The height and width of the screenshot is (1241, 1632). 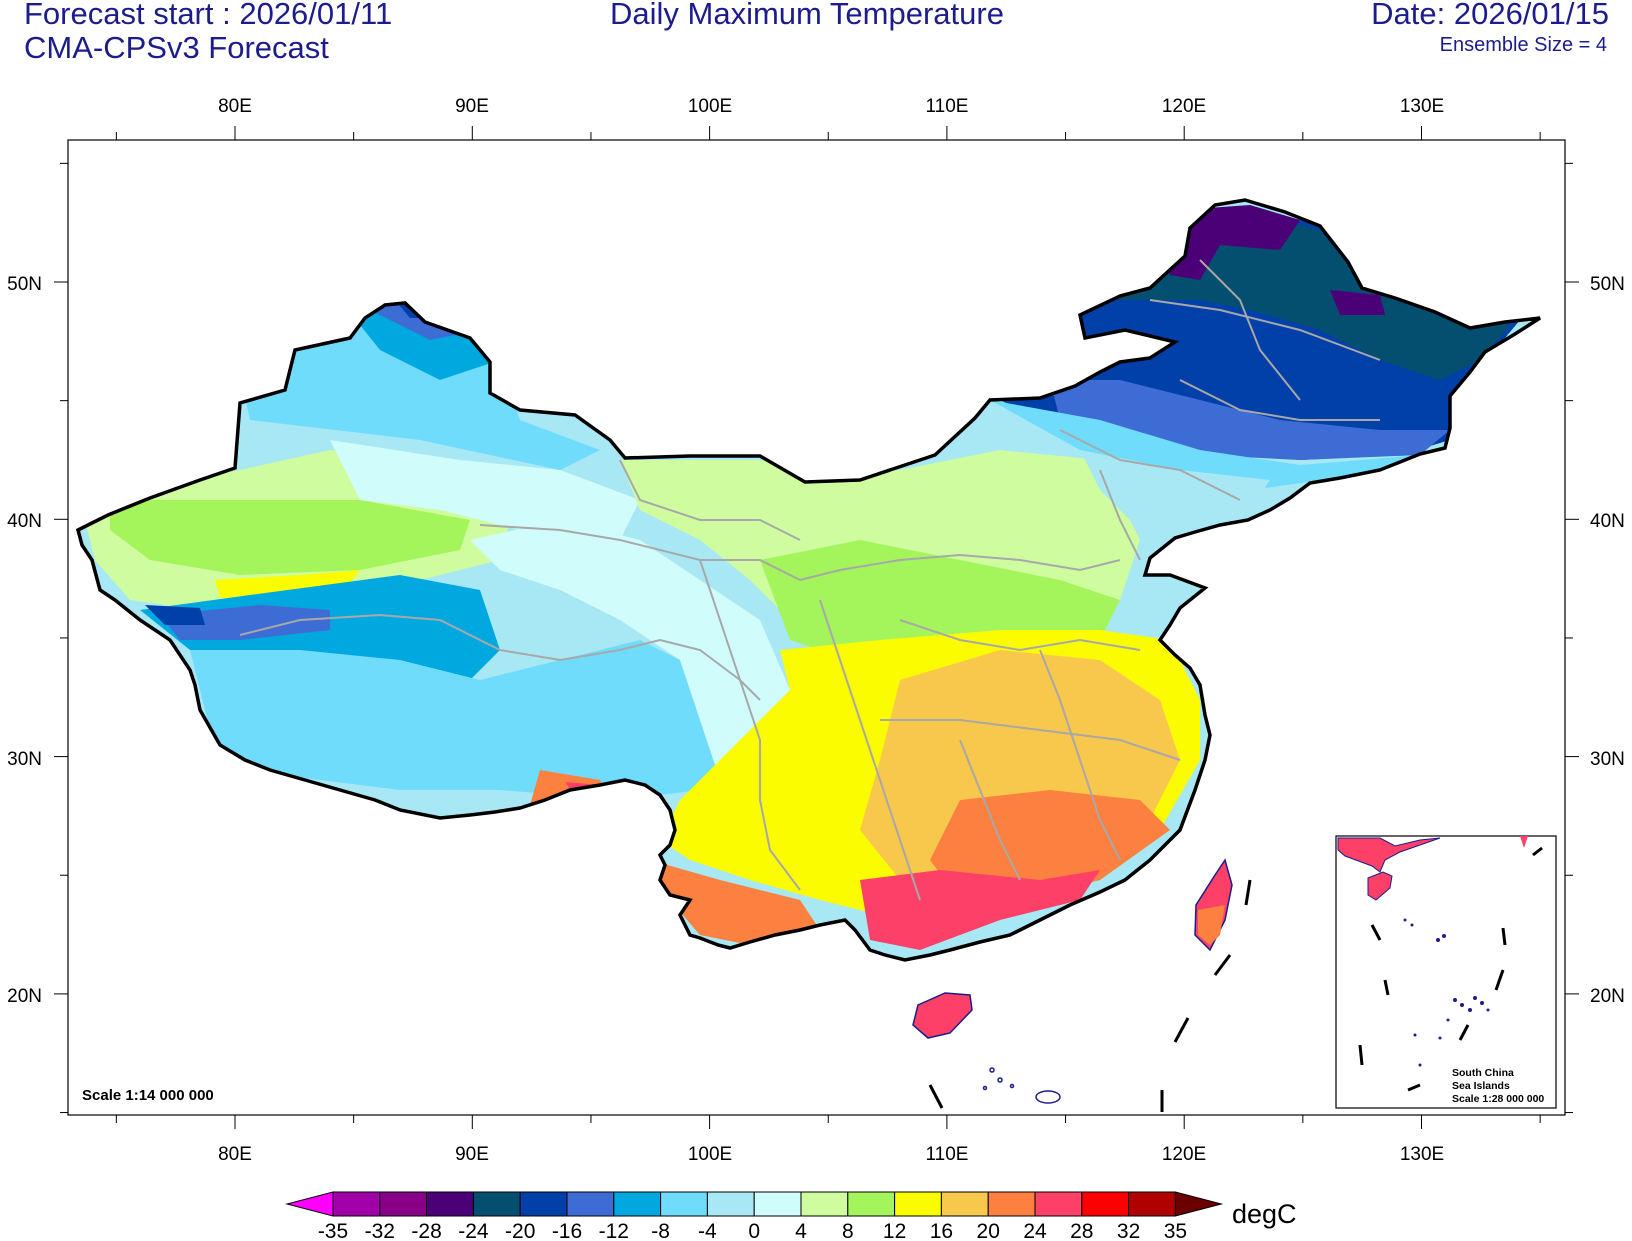 What do you see at coordinates (24, 284) in the screenshot?
I see `lat-label-50n: 50N` at bounding box center [24, 284].